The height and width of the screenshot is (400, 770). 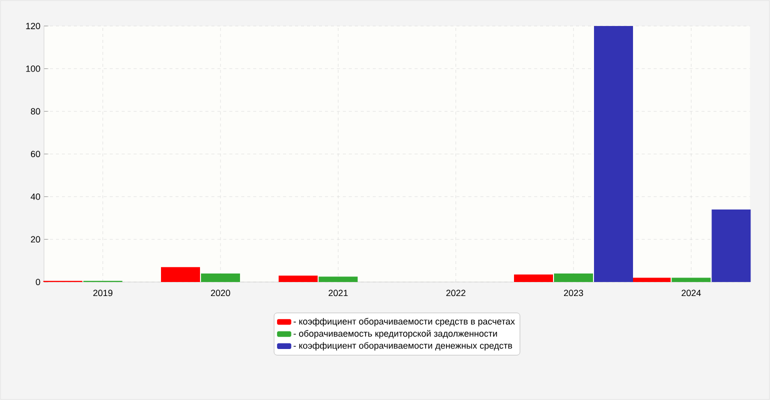 I want to click on y-tick-label: 80, so click(x=35, y=111).